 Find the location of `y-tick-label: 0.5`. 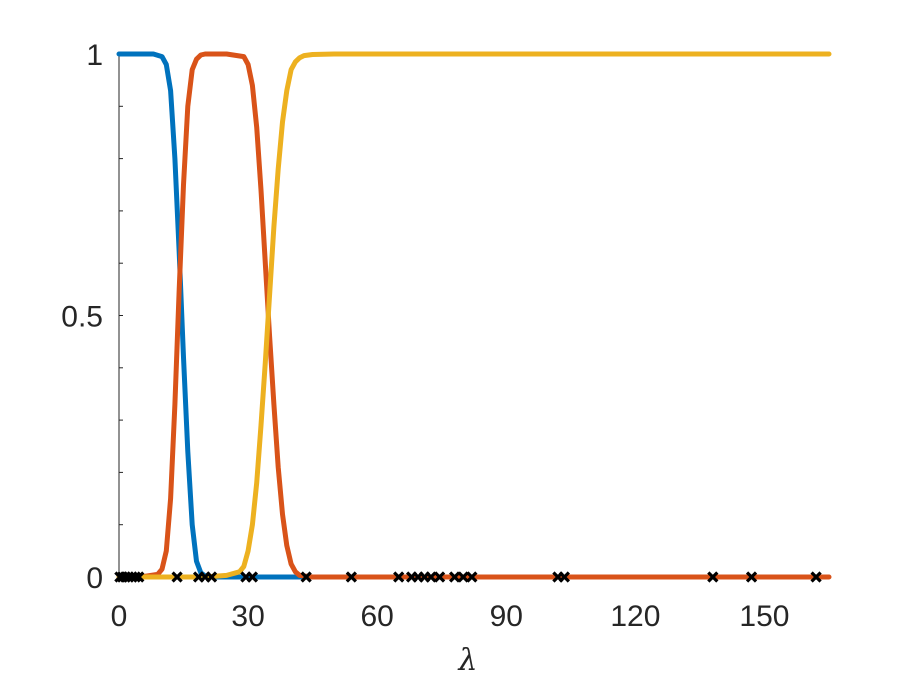

y-tick-label: 0.5 is located at coordinates (82, 317).